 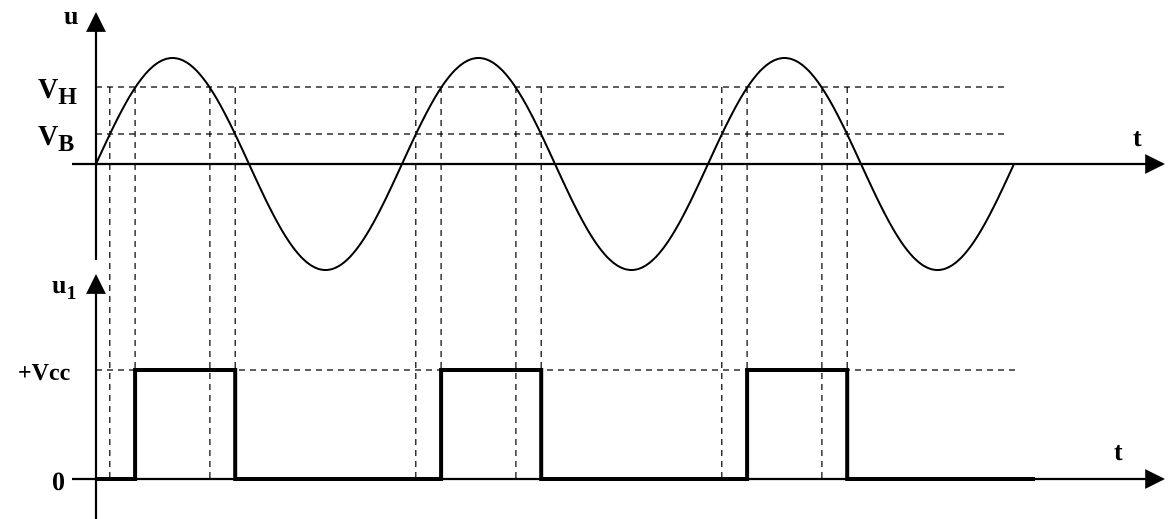 I want to click on bottom-x-axis-label: t, so click(x=1118, y=451).